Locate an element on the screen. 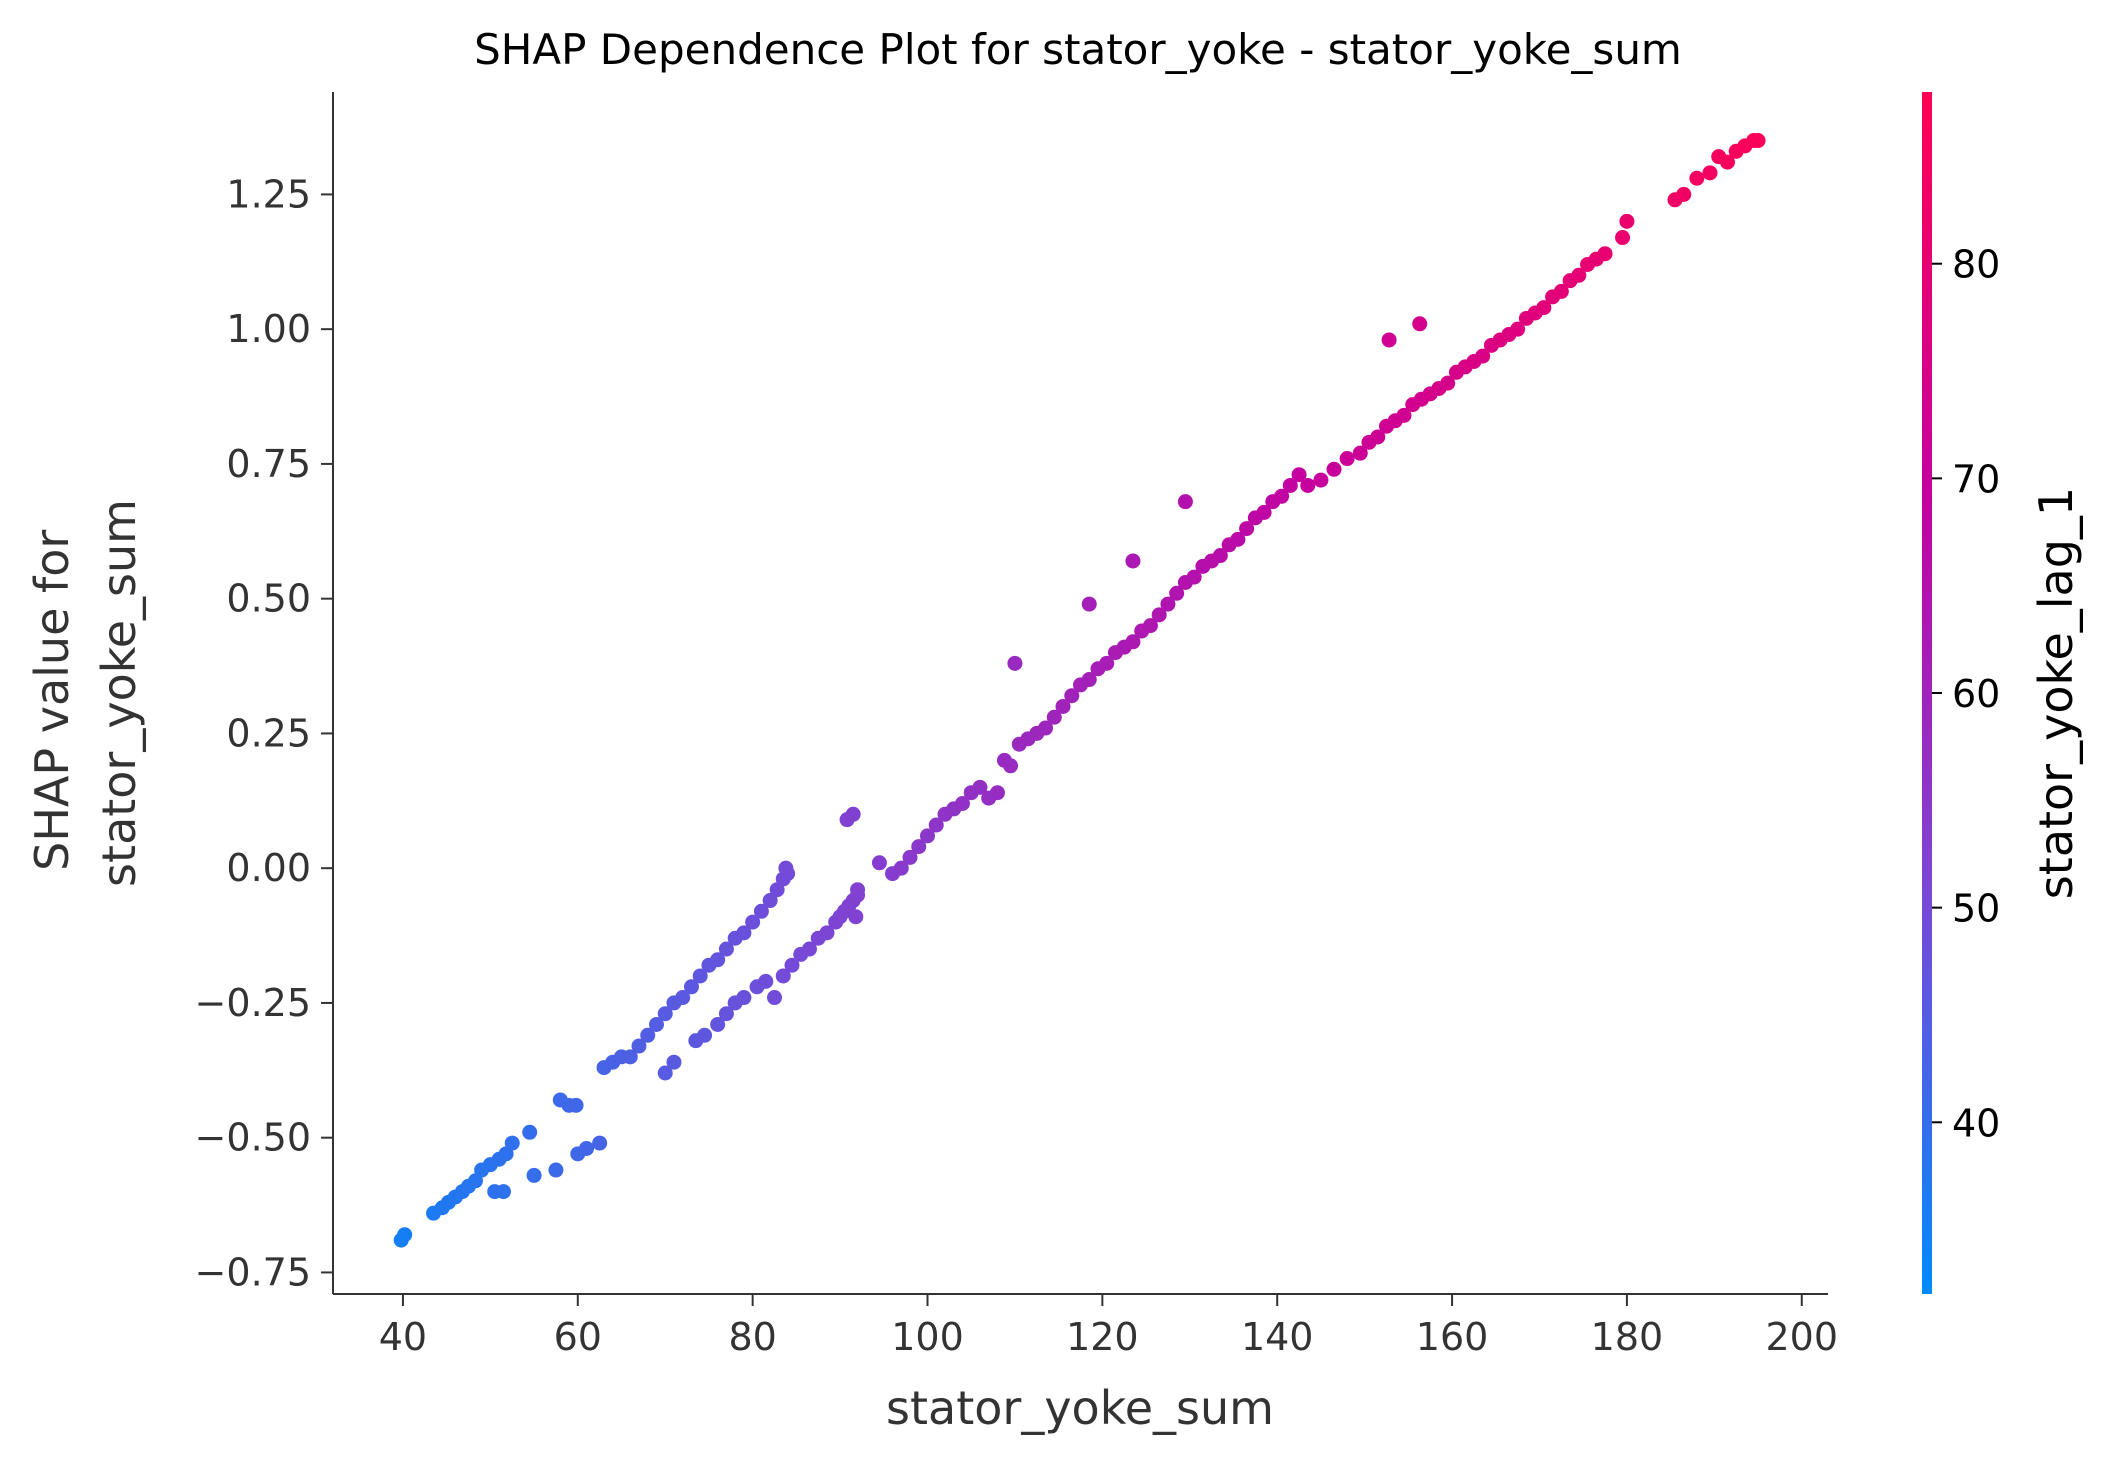 The width and height of the screenshot is (2112, 1465). colorbar-title: stator_yoke_lag_1 is located at coordinates (2056, 693).